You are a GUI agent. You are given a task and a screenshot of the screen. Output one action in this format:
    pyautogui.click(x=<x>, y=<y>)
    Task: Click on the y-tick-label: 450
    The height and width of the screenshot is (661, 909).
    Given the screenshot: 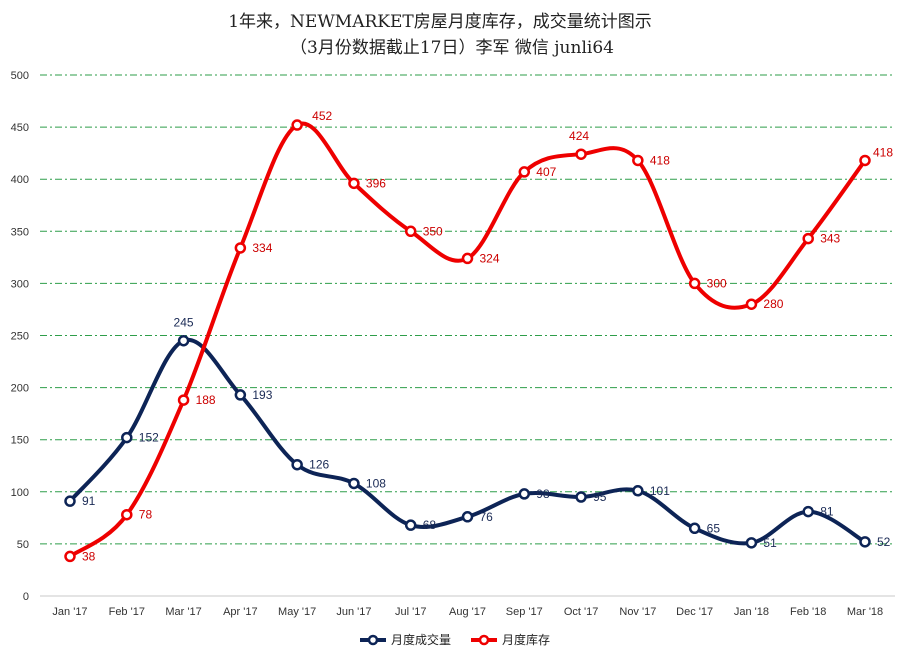 What is the action you would take?
    pyautogui.click(x=20, y=128)
    